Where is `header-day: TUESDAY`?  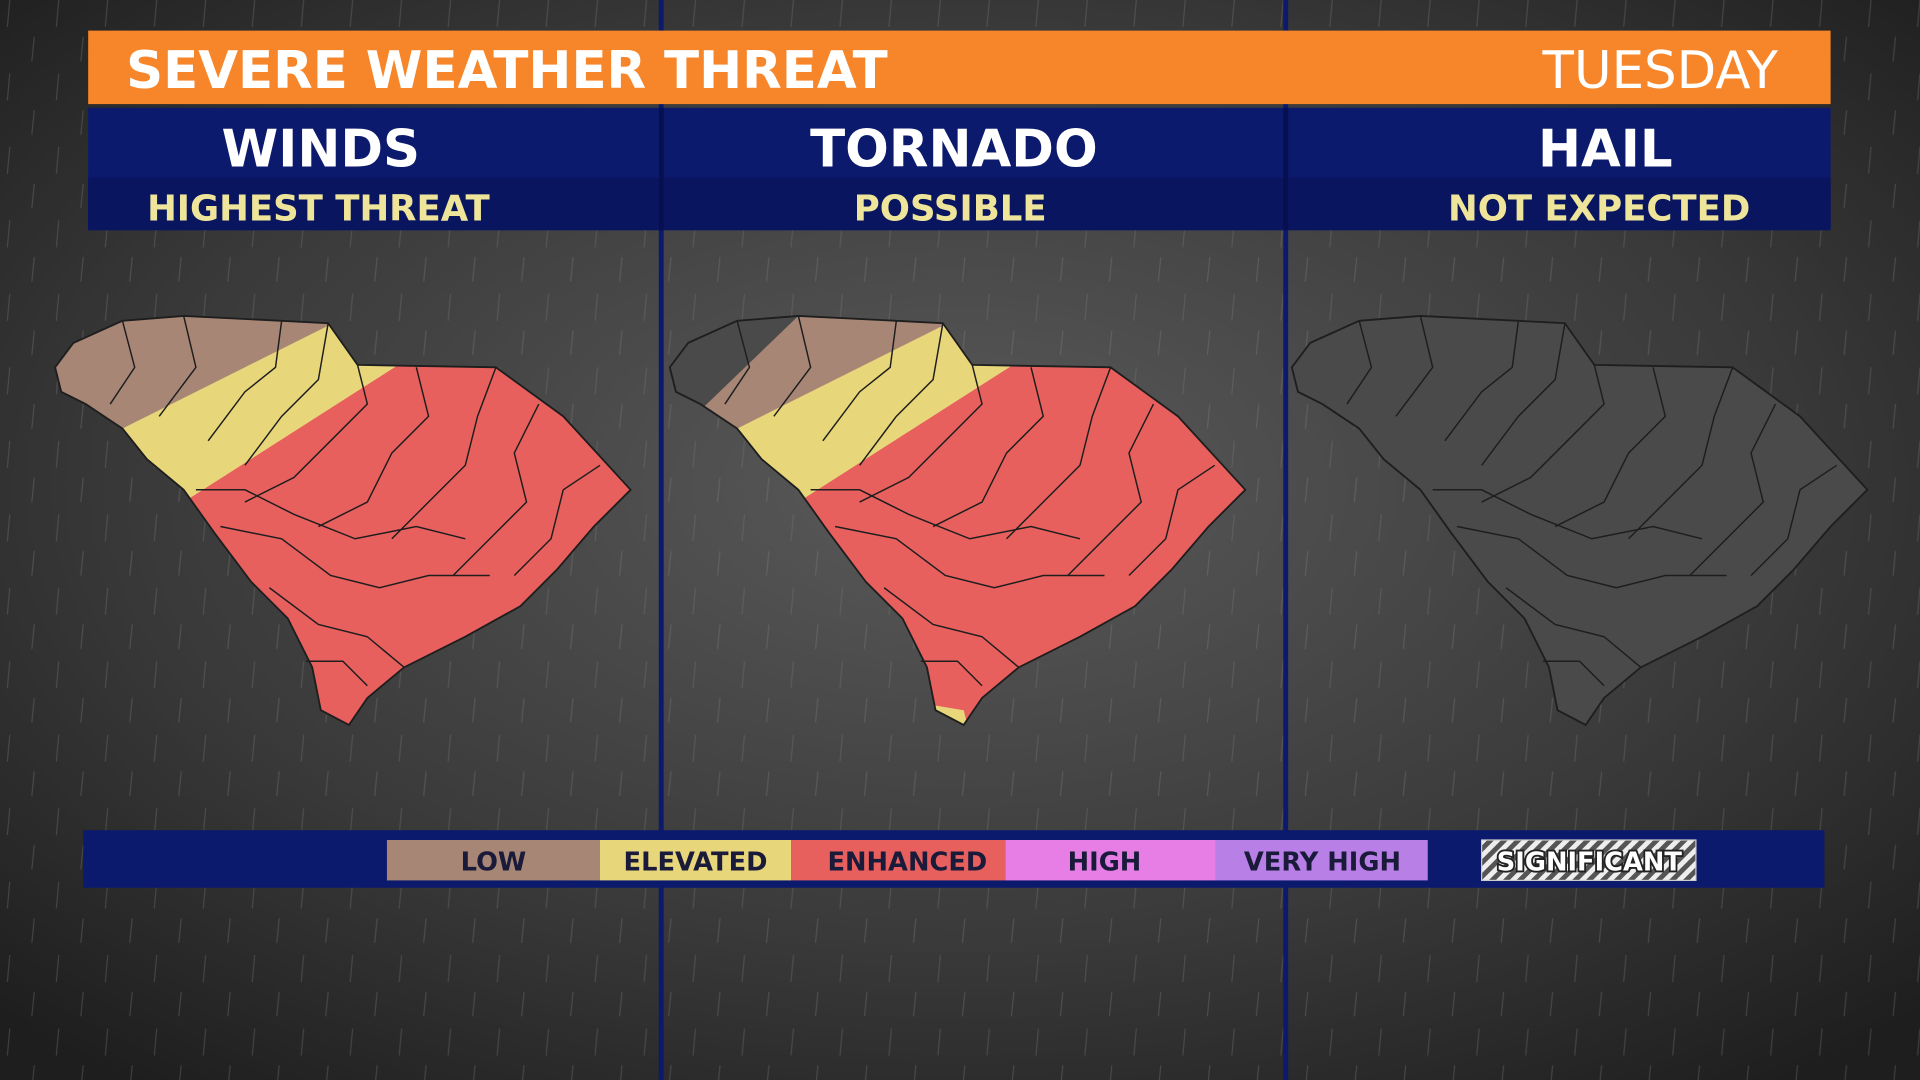
header-day: TUESDAY is located at coordinates (1660, 71).